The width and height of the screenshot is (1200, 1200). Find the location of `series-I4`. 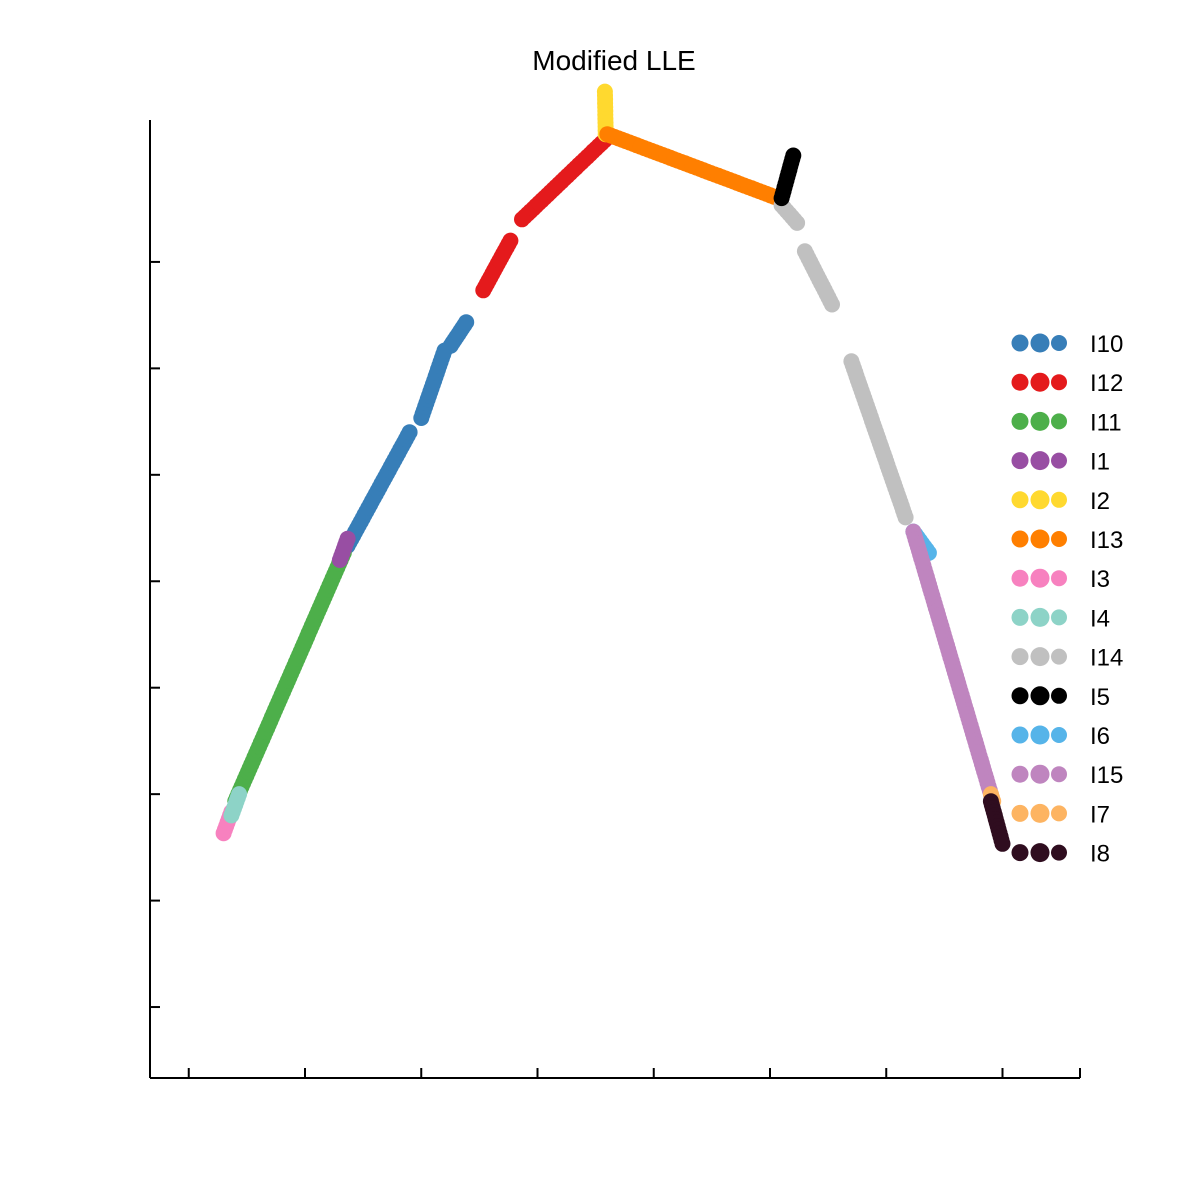

series-I4 is located at coordinates (235, 805).